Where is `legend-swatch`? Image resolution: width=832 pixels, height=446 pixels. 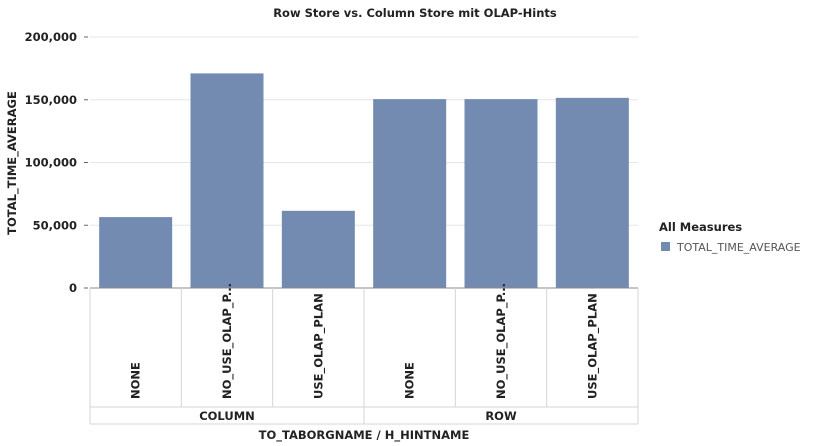
legend-swatch is located at coordinates (665, 246).